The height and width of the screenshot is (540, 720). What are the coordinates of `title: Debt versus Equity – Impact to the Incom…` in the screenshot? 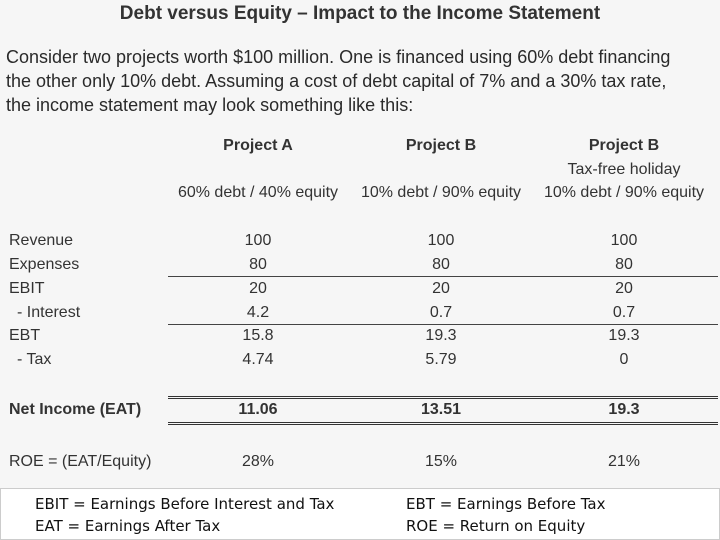 It's located at (360, 13).